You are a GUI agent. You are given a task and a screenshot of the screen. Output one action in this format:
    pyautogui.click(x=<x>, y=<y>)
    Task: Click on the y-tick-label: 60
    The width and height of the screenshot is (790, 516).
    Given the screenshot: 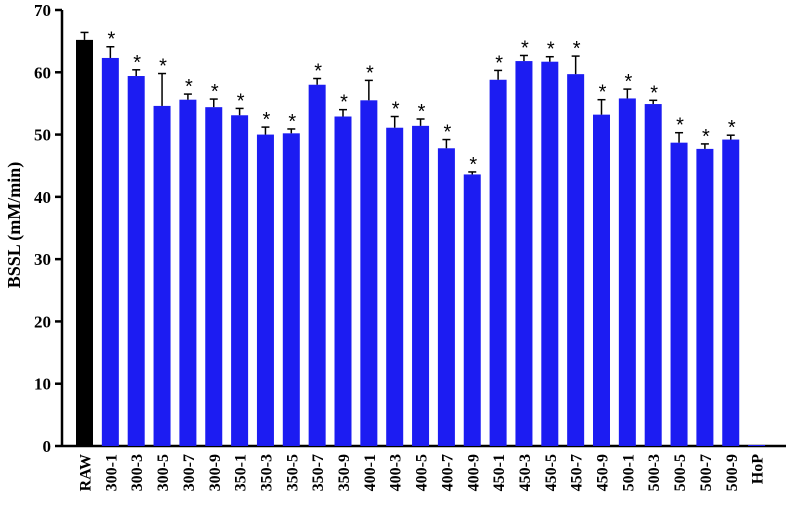 What is the action you would take?
    pyautogui.click(x=42, y=72)
    